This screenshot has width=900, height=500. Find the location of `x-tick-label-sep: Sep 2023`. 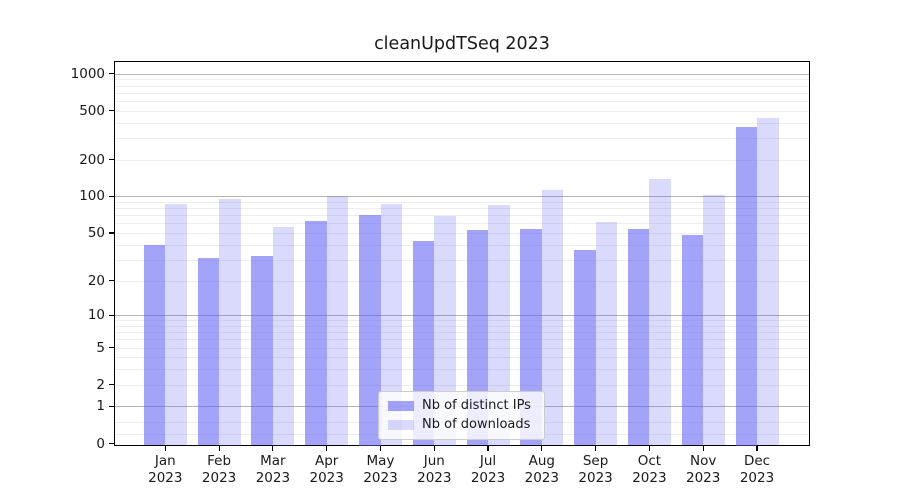

x-tick-label-sep: Sep 2023 is located at coordinates (595, 469).